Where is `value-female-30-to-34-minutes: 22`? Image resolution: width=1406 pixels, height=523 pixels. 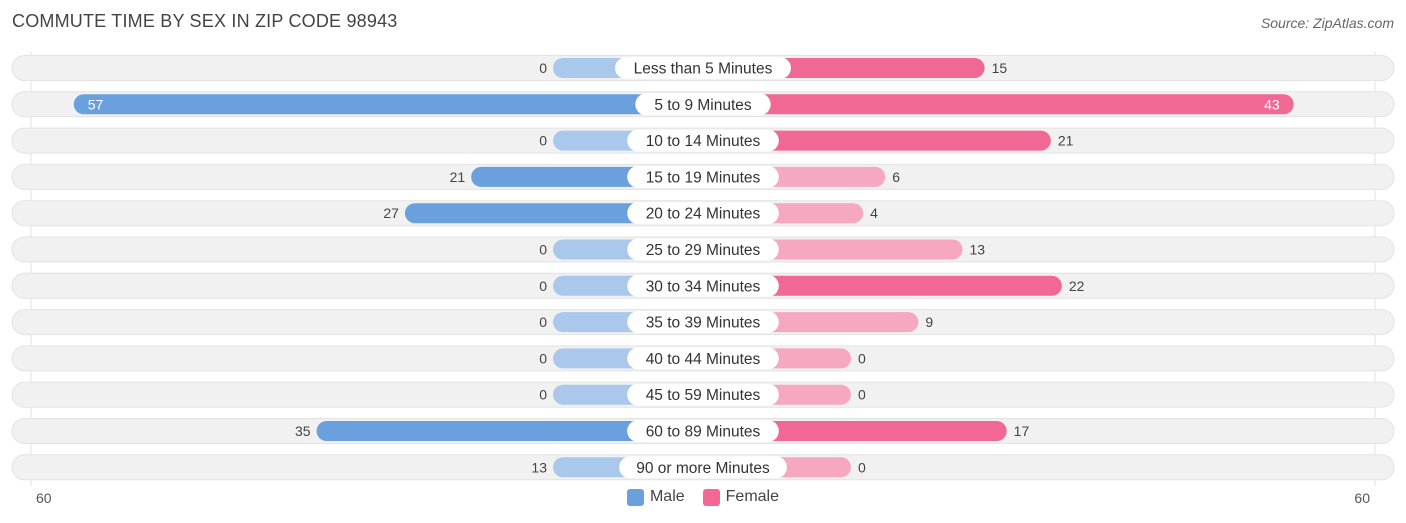 value-female-30-to-34-minutes: 22 is located at coordinates (1077, 286).